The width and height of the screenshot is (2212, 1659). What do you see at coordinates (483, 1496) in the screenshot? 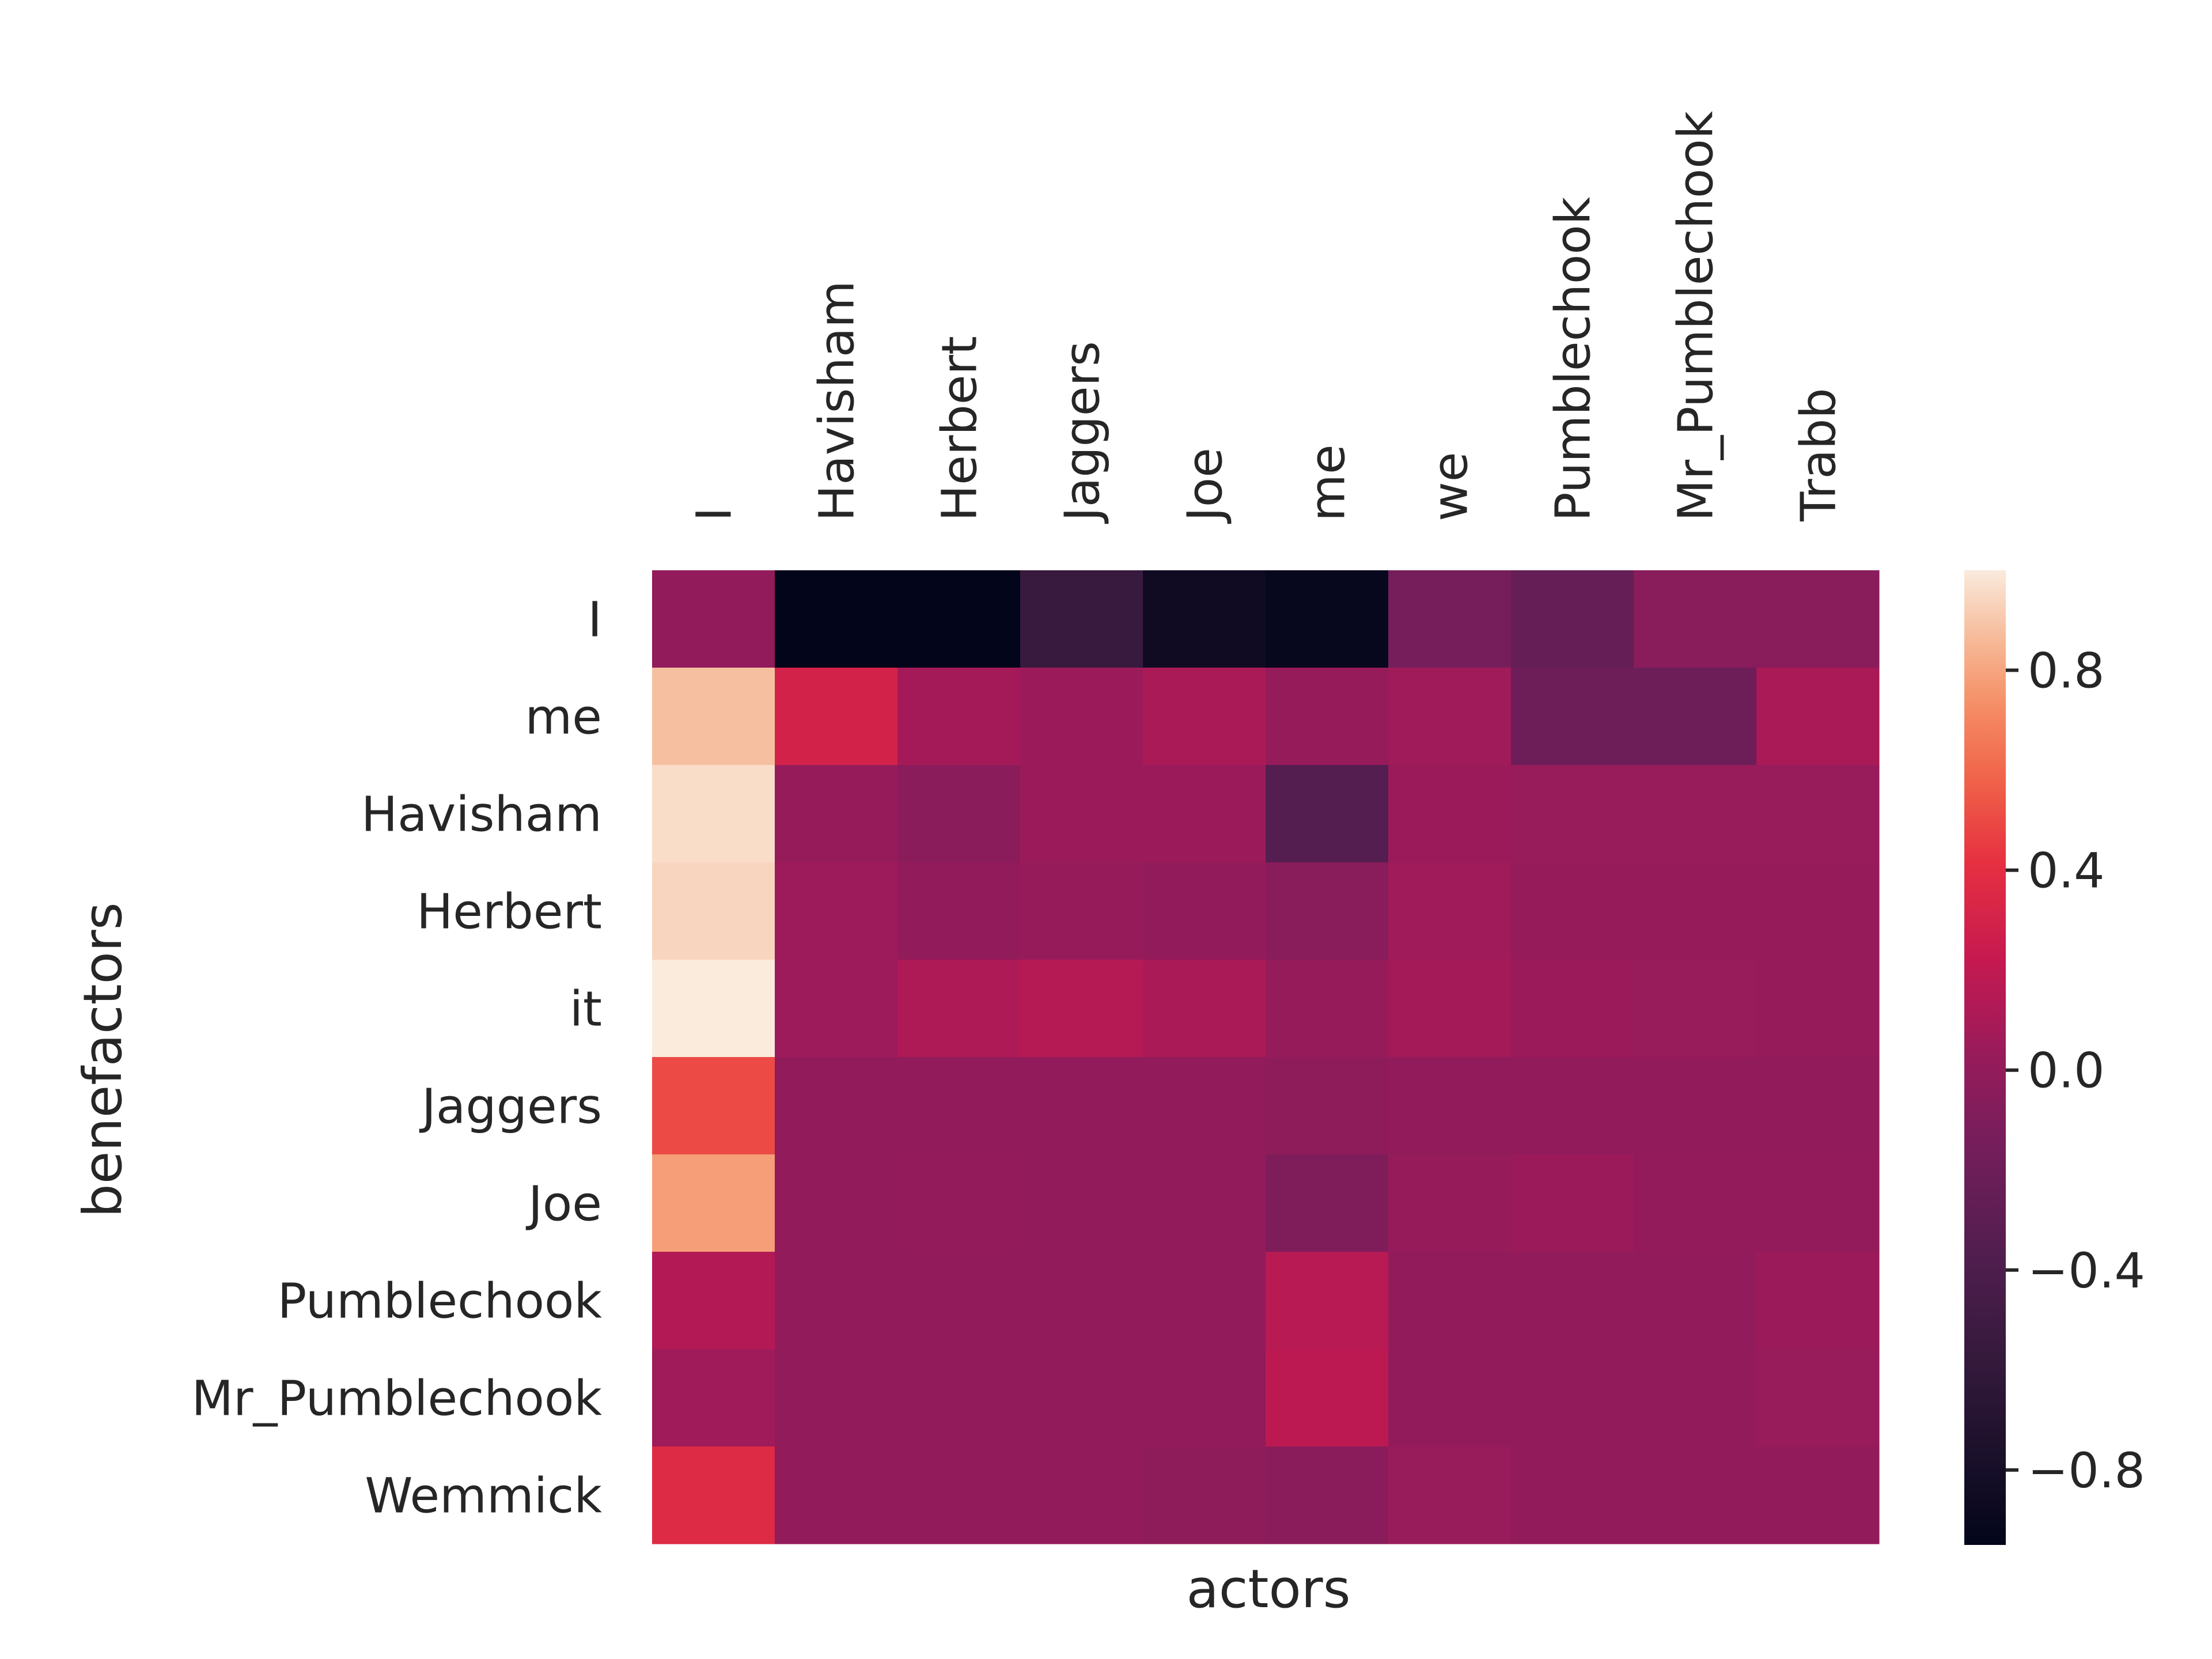
I see `y-tick-label: Wemmick` at bounding box center [483, 1496].